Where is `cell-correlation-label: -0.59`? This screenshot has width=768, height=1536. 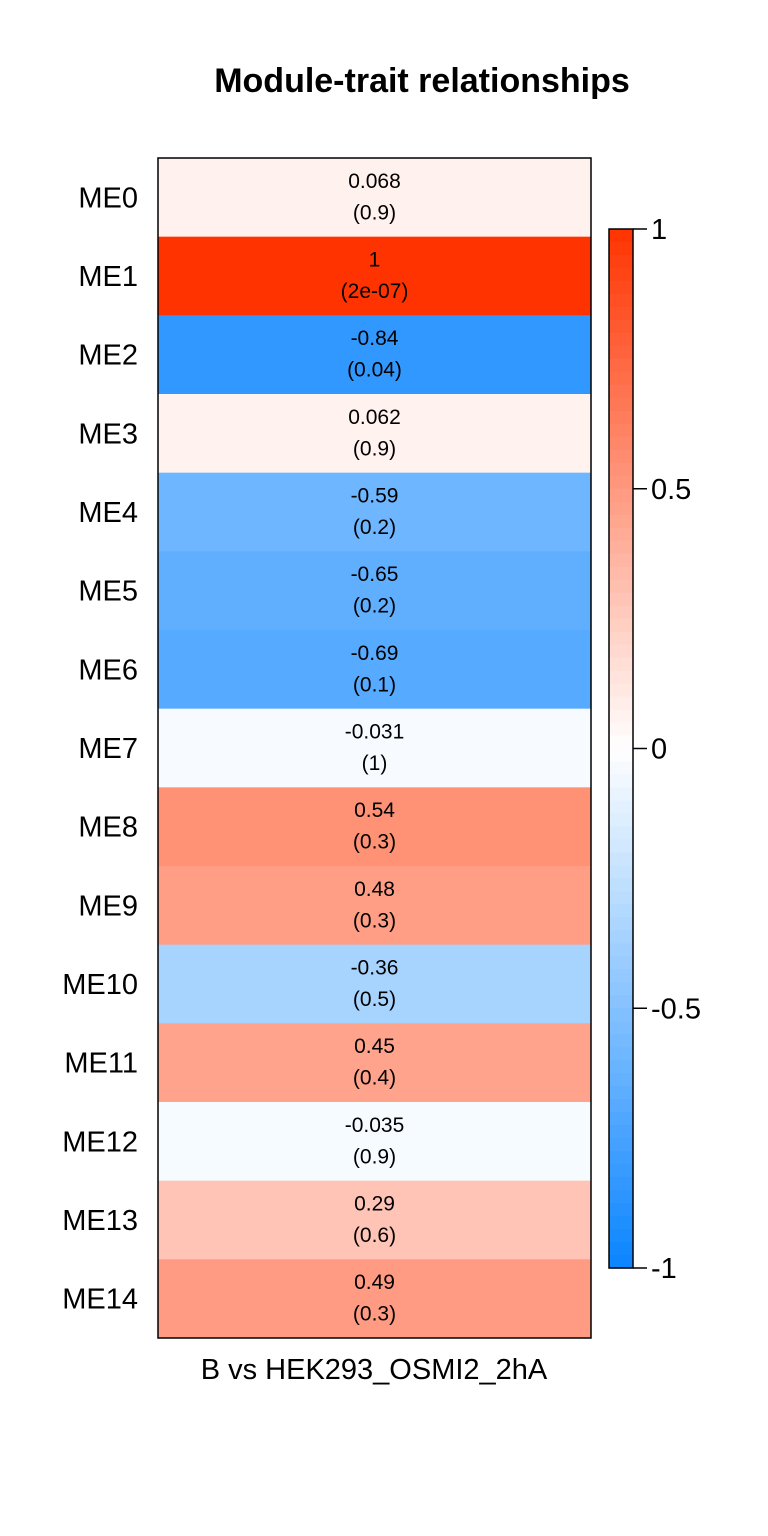 cell-correlation-label: -0.59 is located at coordinates (375, 496).